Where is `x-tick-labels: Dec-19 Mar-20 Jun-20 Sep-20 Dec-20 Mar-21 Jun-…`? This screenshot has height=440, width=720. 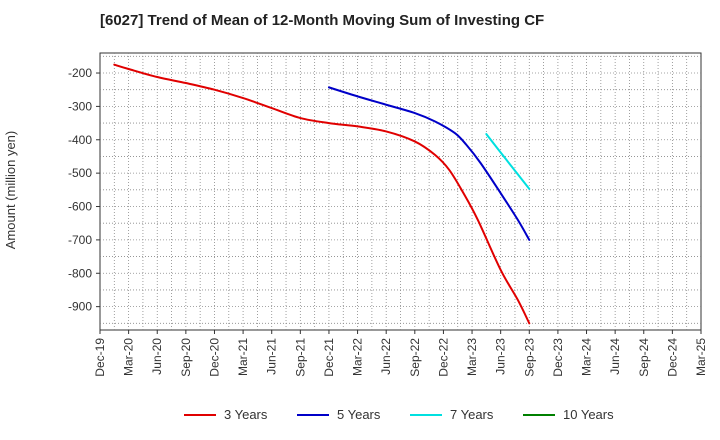 x-tick-labels: Dec-19 Mar-20 Jun-20 Sep-20 Dec-20 Mar-21 Jun-… is located at coordinates (400, 353).